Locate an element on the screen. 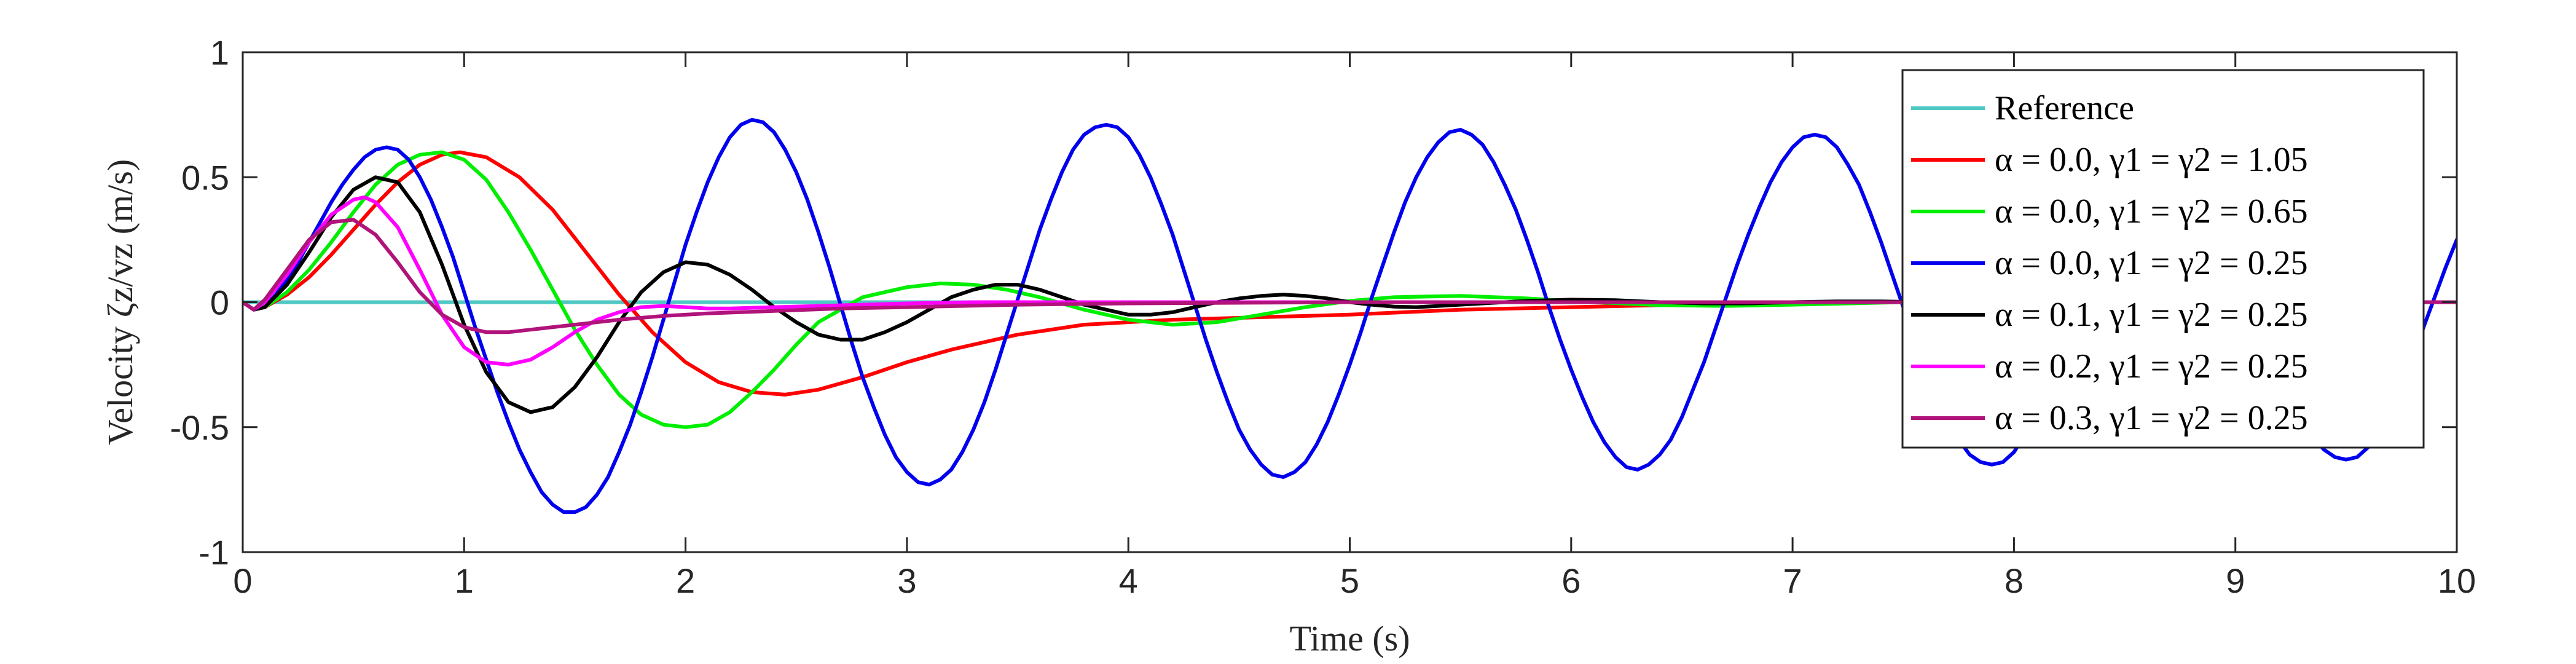 This screenshot has width=2576, height=664. y-tick-label: 1 is located at coordinates (219, 53).